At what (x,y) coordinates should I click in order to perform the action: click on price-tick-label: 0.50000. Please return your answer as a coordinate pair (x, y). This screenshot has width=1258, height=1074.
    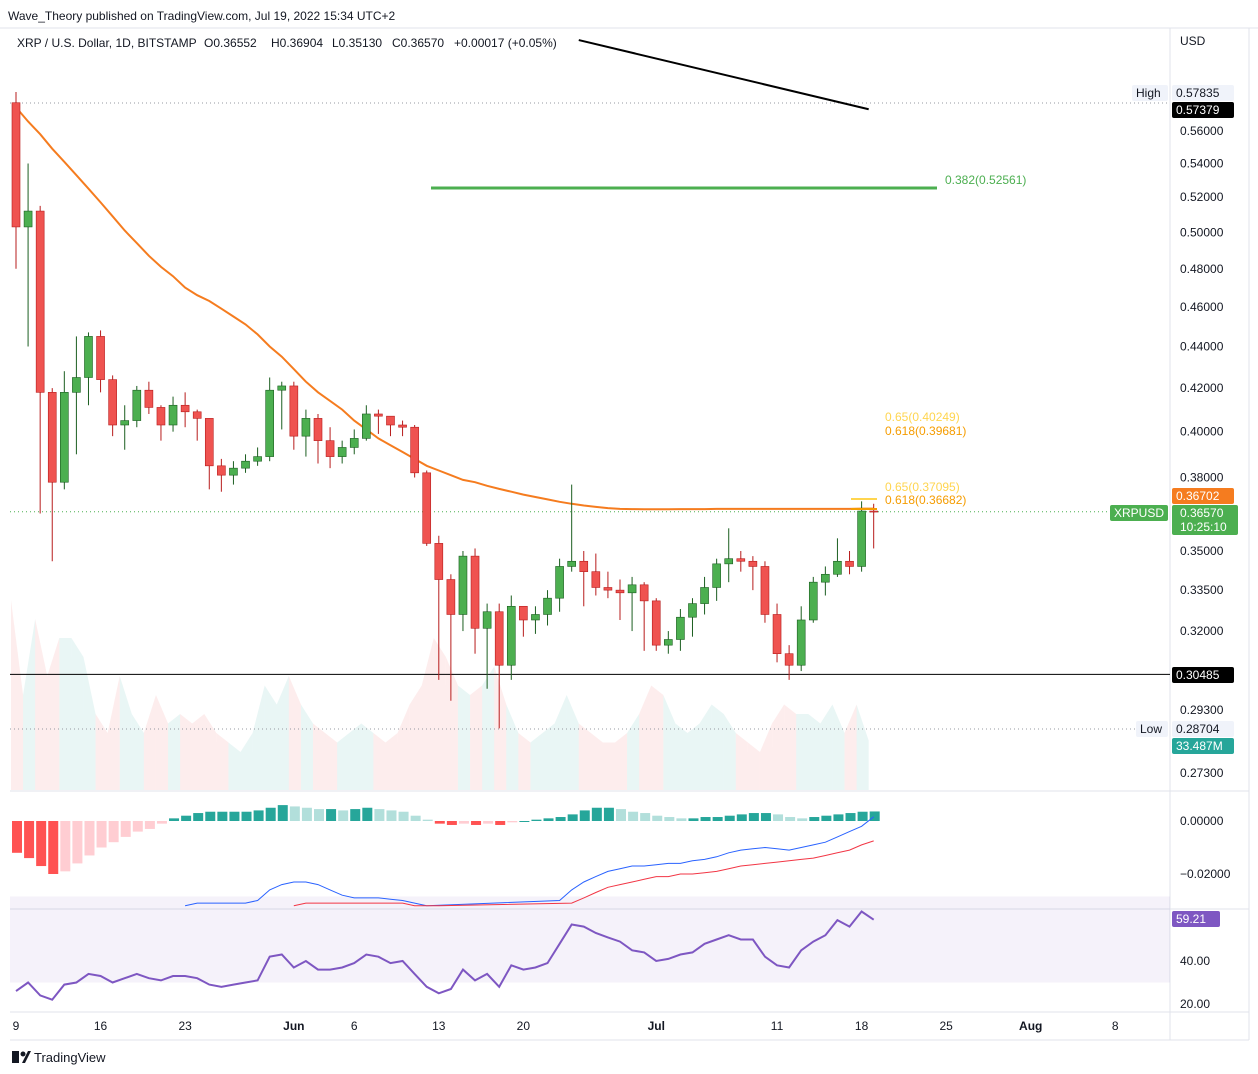
    Looking at the image, I should click on (1202, 232).